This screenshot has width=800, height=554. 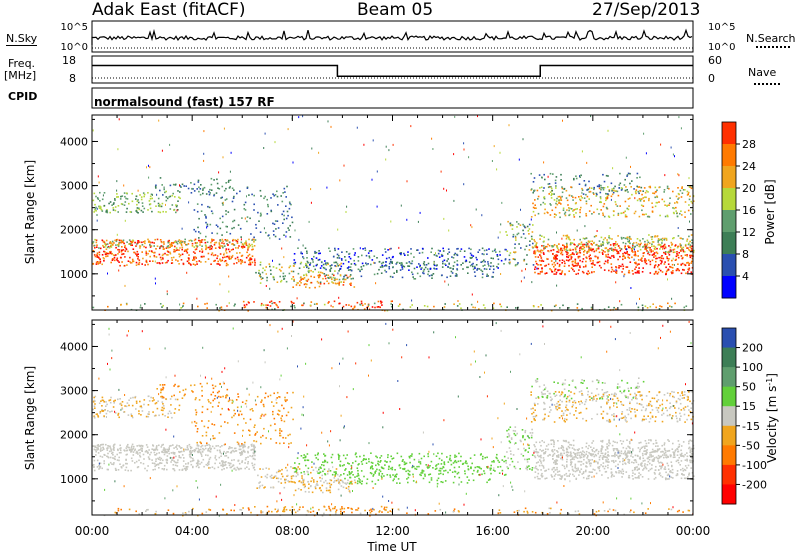 What do you see at coordinates (74, 47) in the screenshot?
I see `noise-tick-left-bottom: 10^0` at bounding box center [74, 47].